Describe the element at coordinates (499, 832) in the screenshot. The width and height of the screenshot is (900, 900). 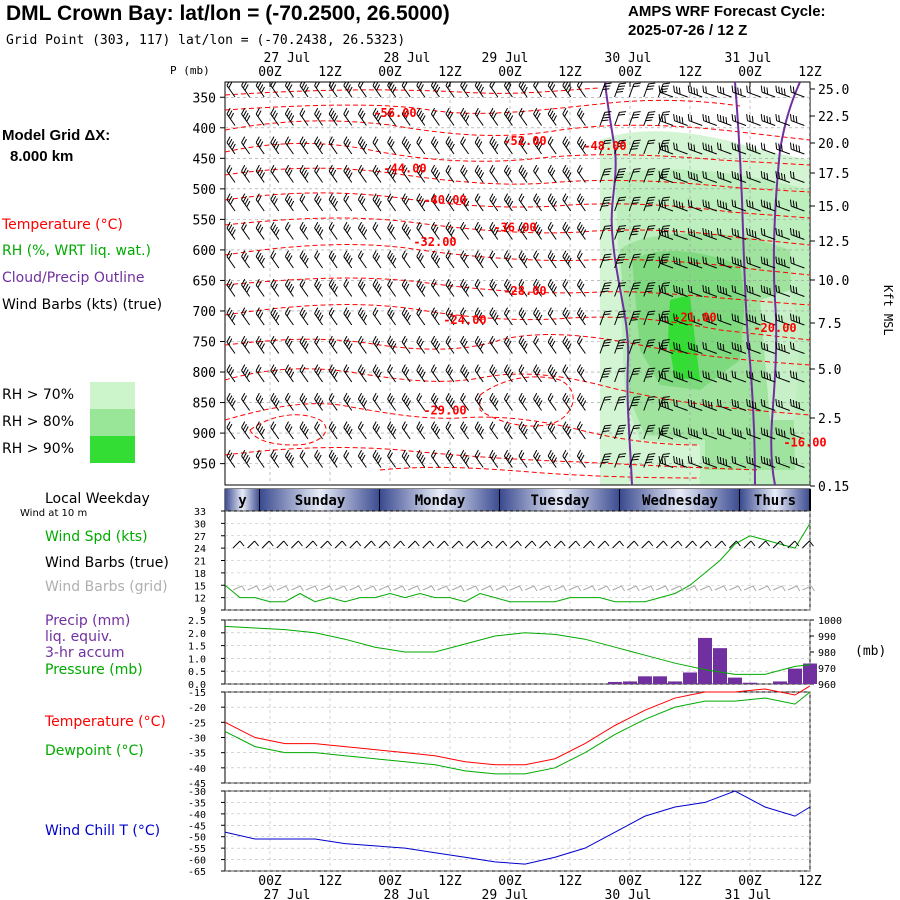
I see `wind-chill-panel: -30-35-40-45-50-55-60-65` at that location.